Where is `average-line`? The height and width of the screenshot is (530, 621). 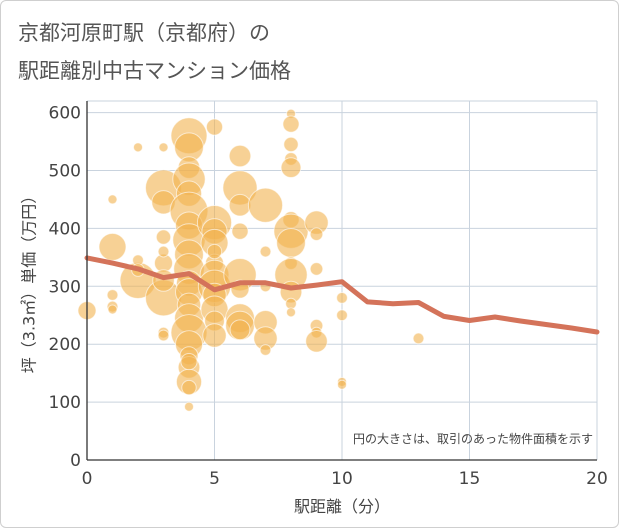 average-line is located at coordinates (342, 295).